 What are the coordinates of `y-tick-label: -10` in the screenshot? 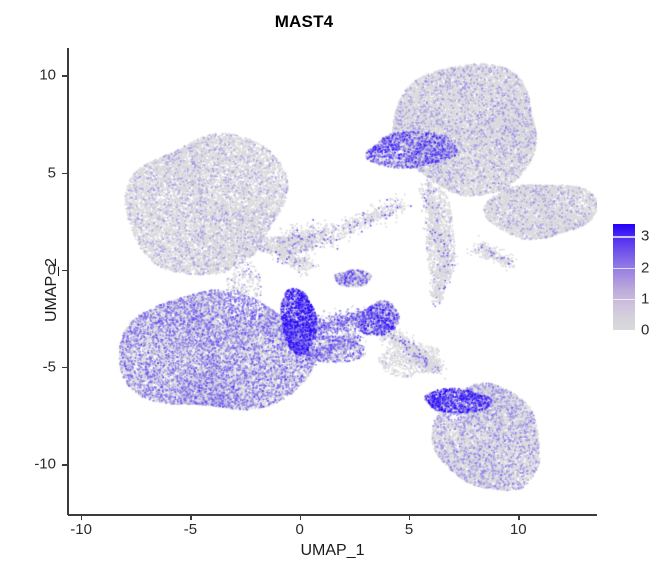 It's located at (45, 464).